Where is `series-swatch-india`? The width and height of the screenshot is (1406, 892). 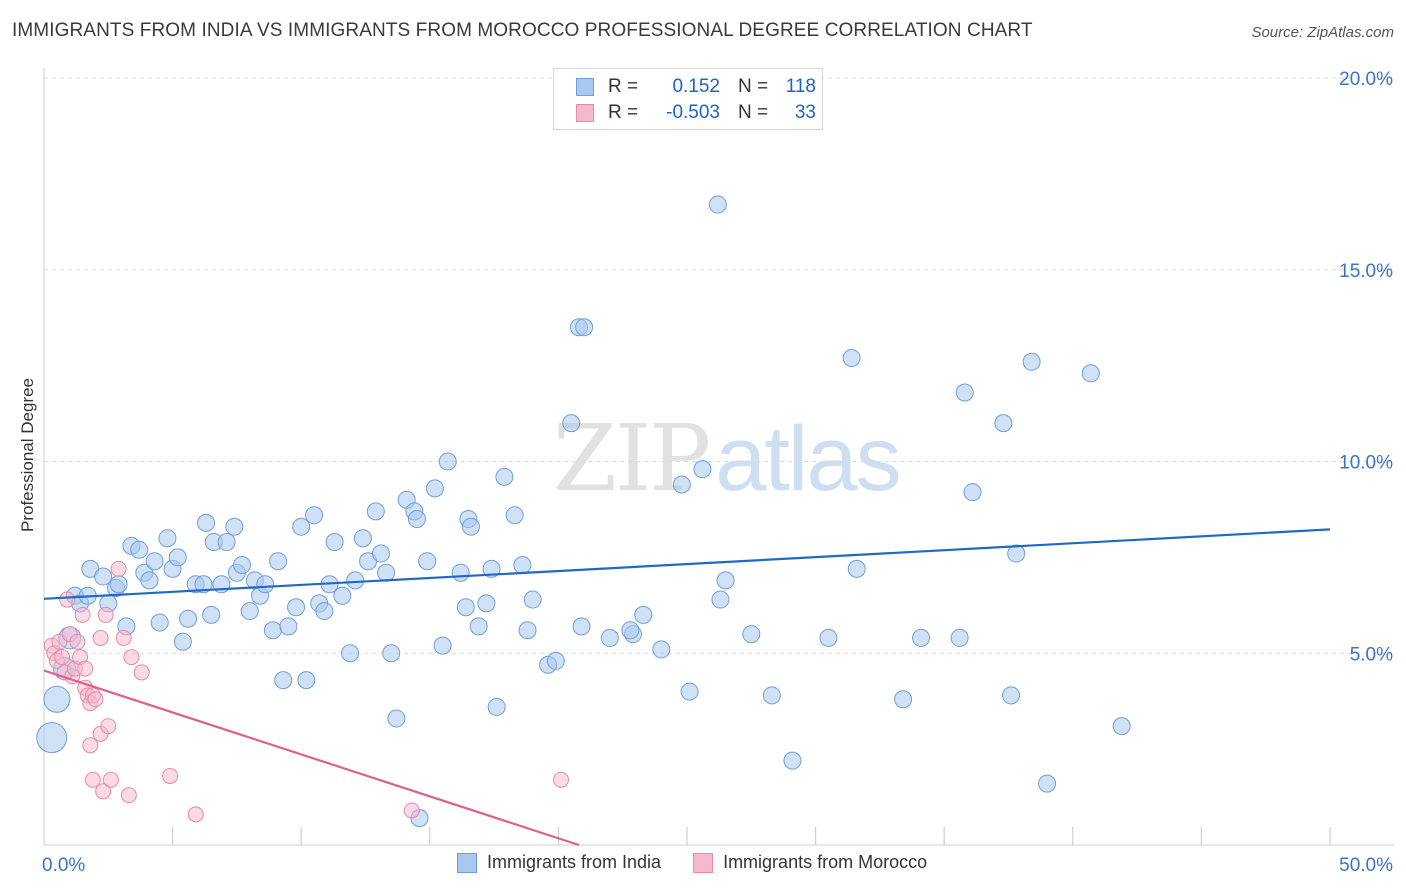 series-swatch-india is located at coordinates (467, 862).